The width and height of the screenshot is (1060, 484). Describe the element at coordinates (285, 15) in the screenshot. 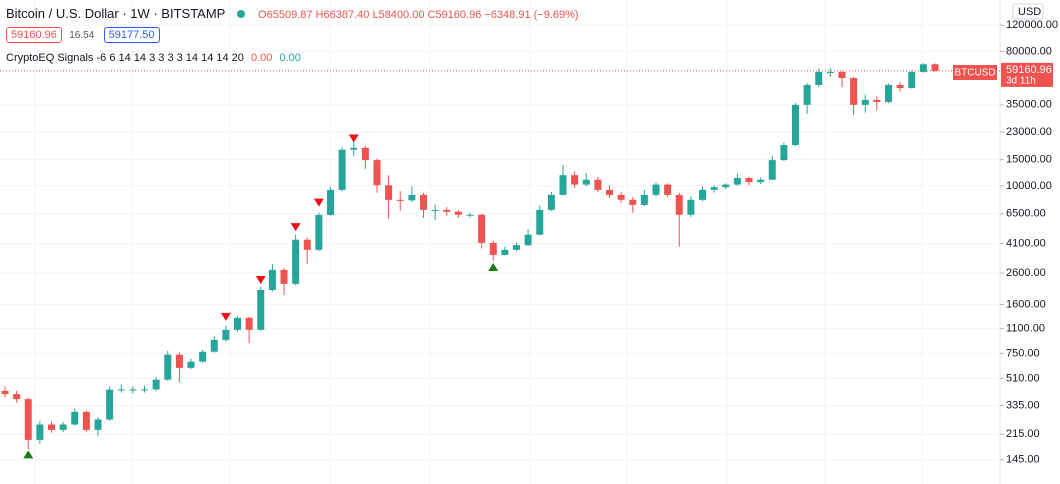

I see `ohlc-open: O65509.87` at that location.